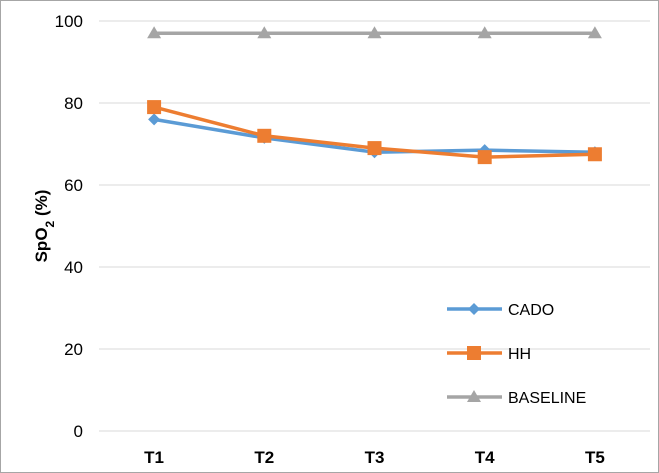 Image resolution: width=659 pixels, height=473 pixels. What do you see at coordinates (489, 354) in the screenshot?
I see `legend-item-hh: HH` at bounding box center [489, 354].